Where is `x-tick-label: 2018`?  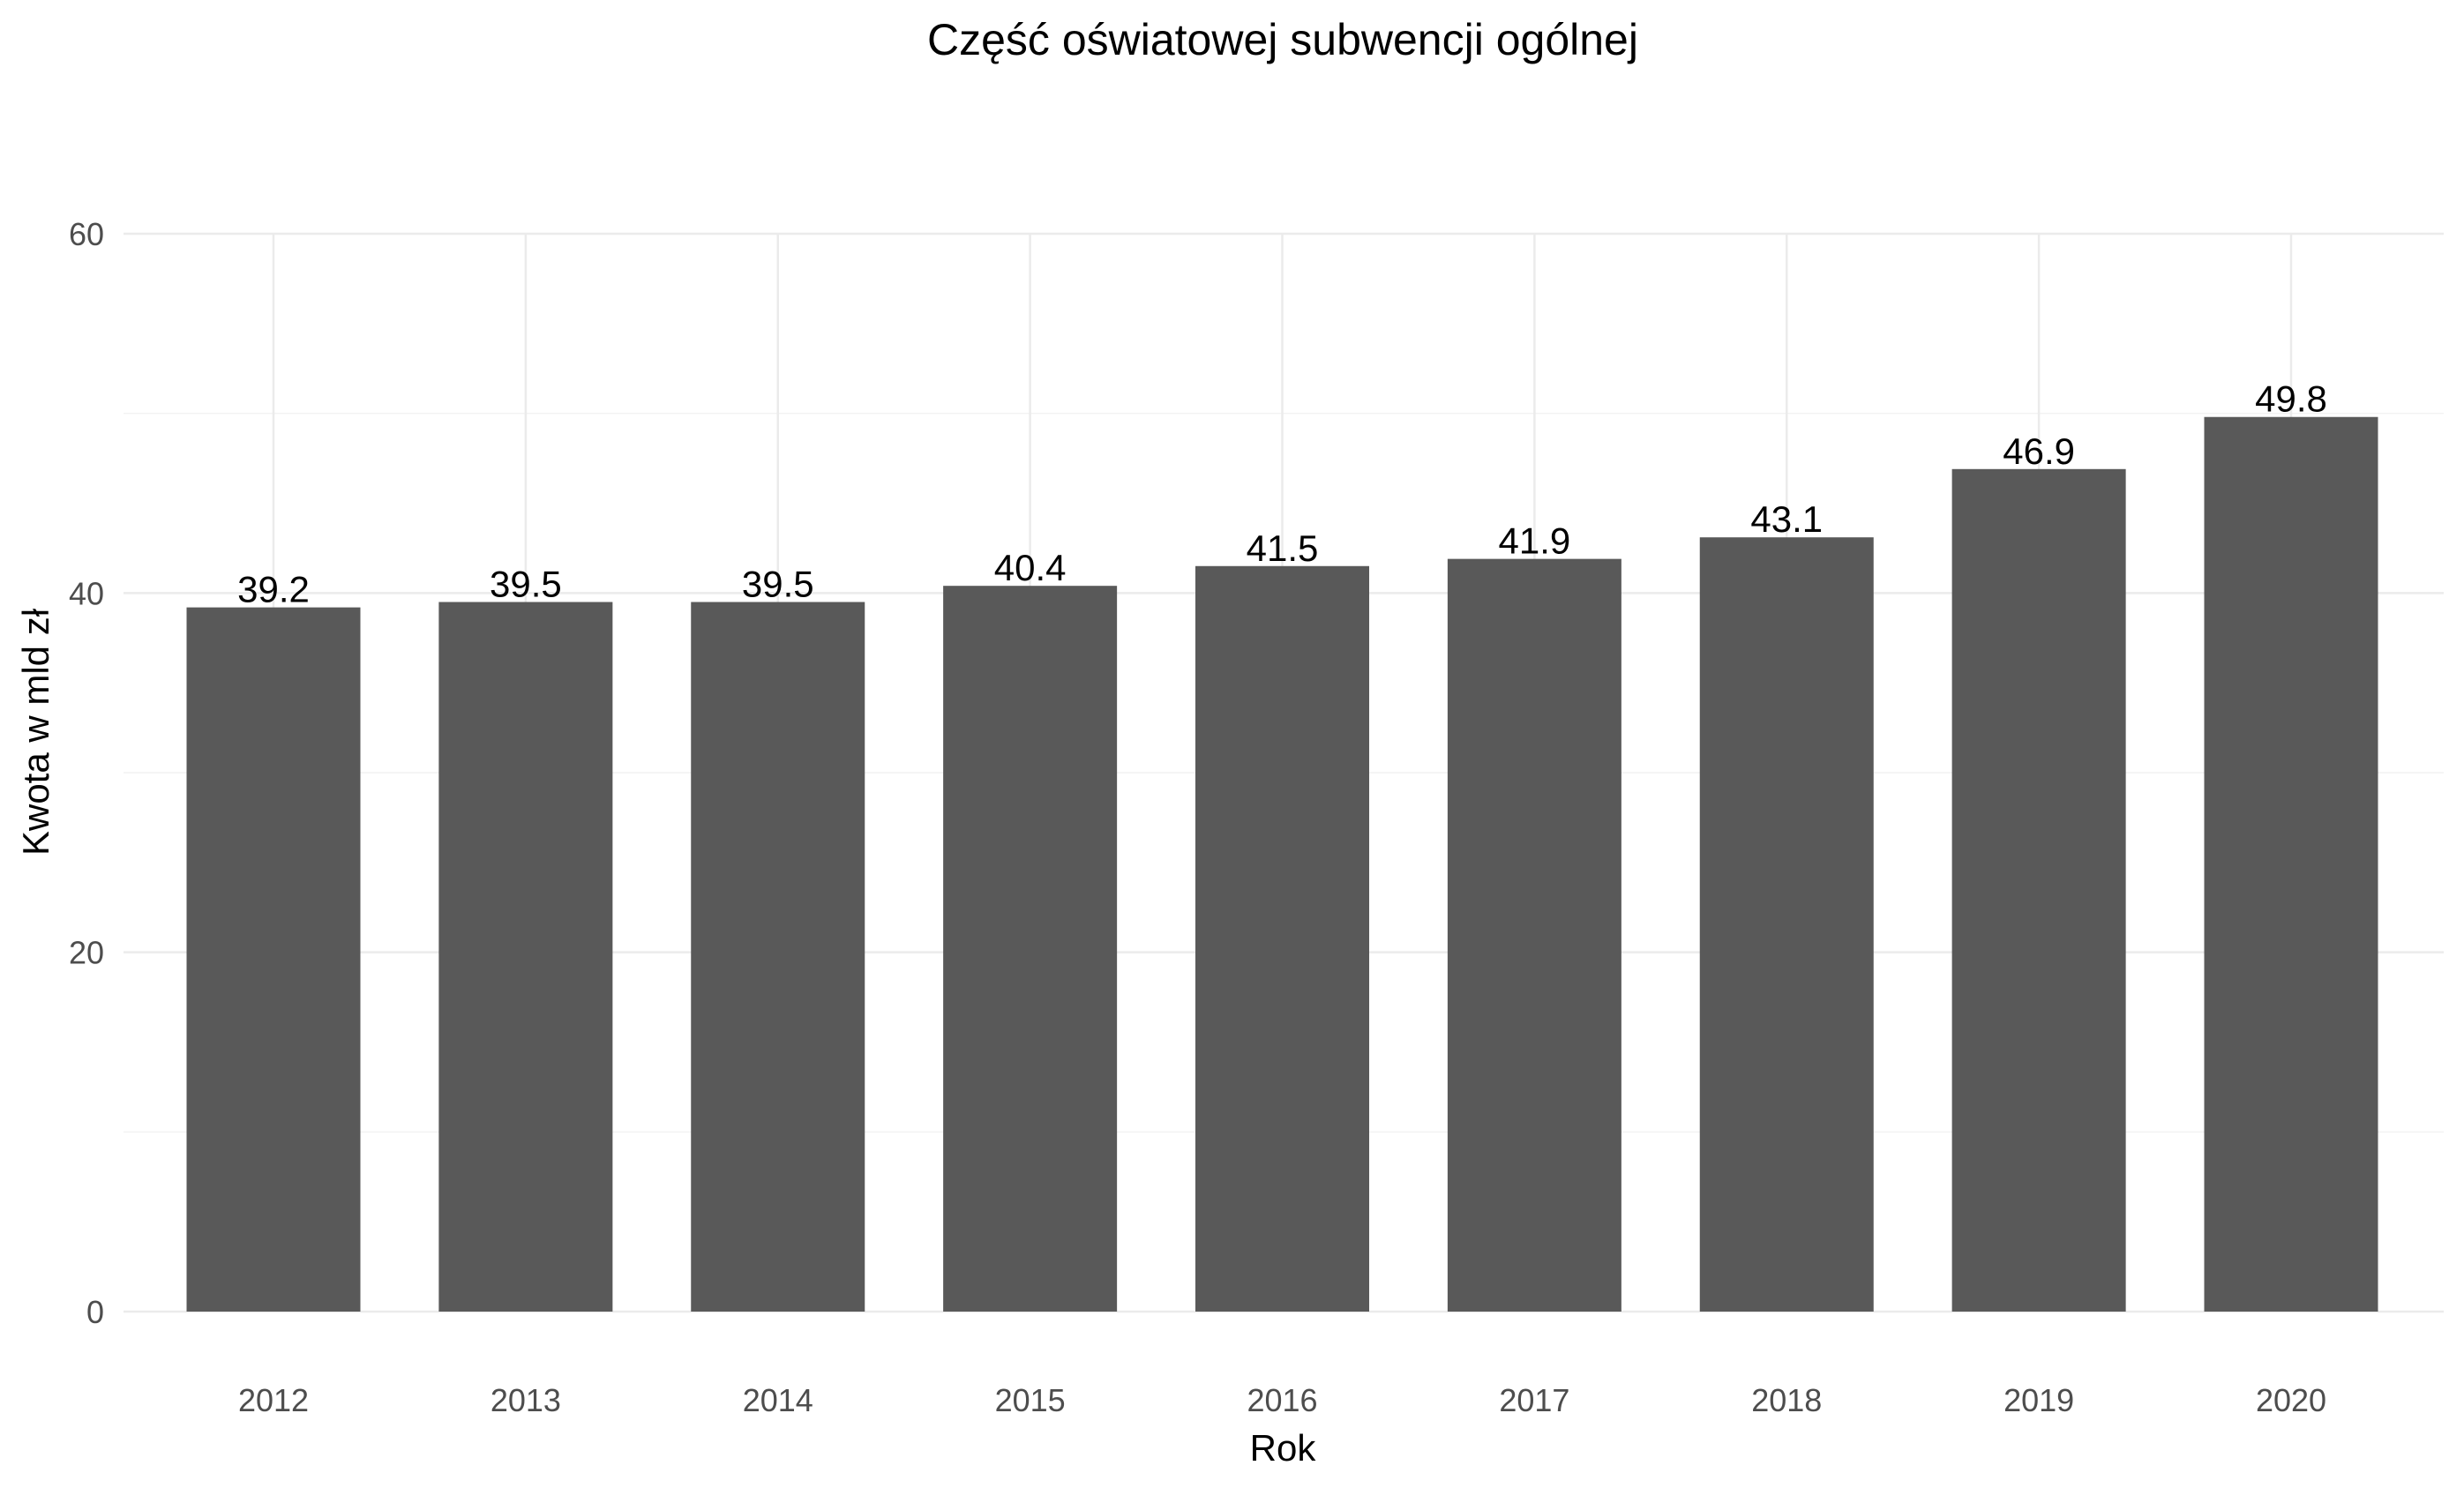
x-tick-label: 2018 is located at coordinates (1786, 1400).